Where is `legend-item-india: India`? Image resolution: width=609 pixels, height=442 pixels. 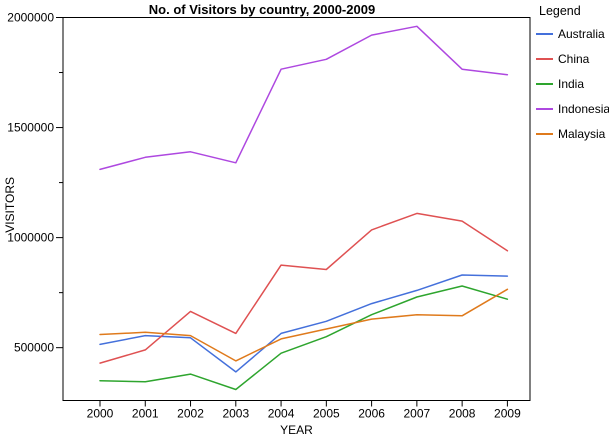 legend-item-india: India is located at coordinates (572, 83).